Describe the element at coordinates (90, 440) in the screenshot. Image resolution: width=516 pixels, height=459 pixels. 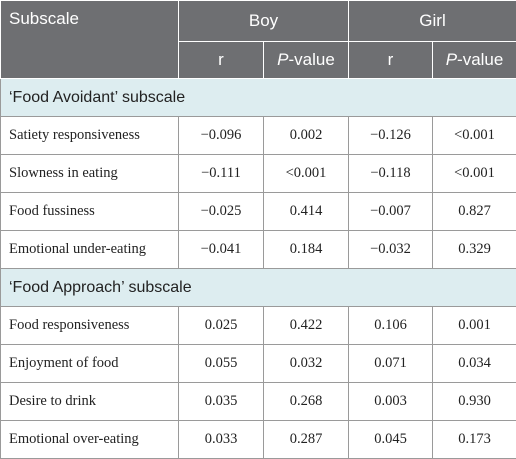
I see `row-label: Emotional over-eating` at that location.